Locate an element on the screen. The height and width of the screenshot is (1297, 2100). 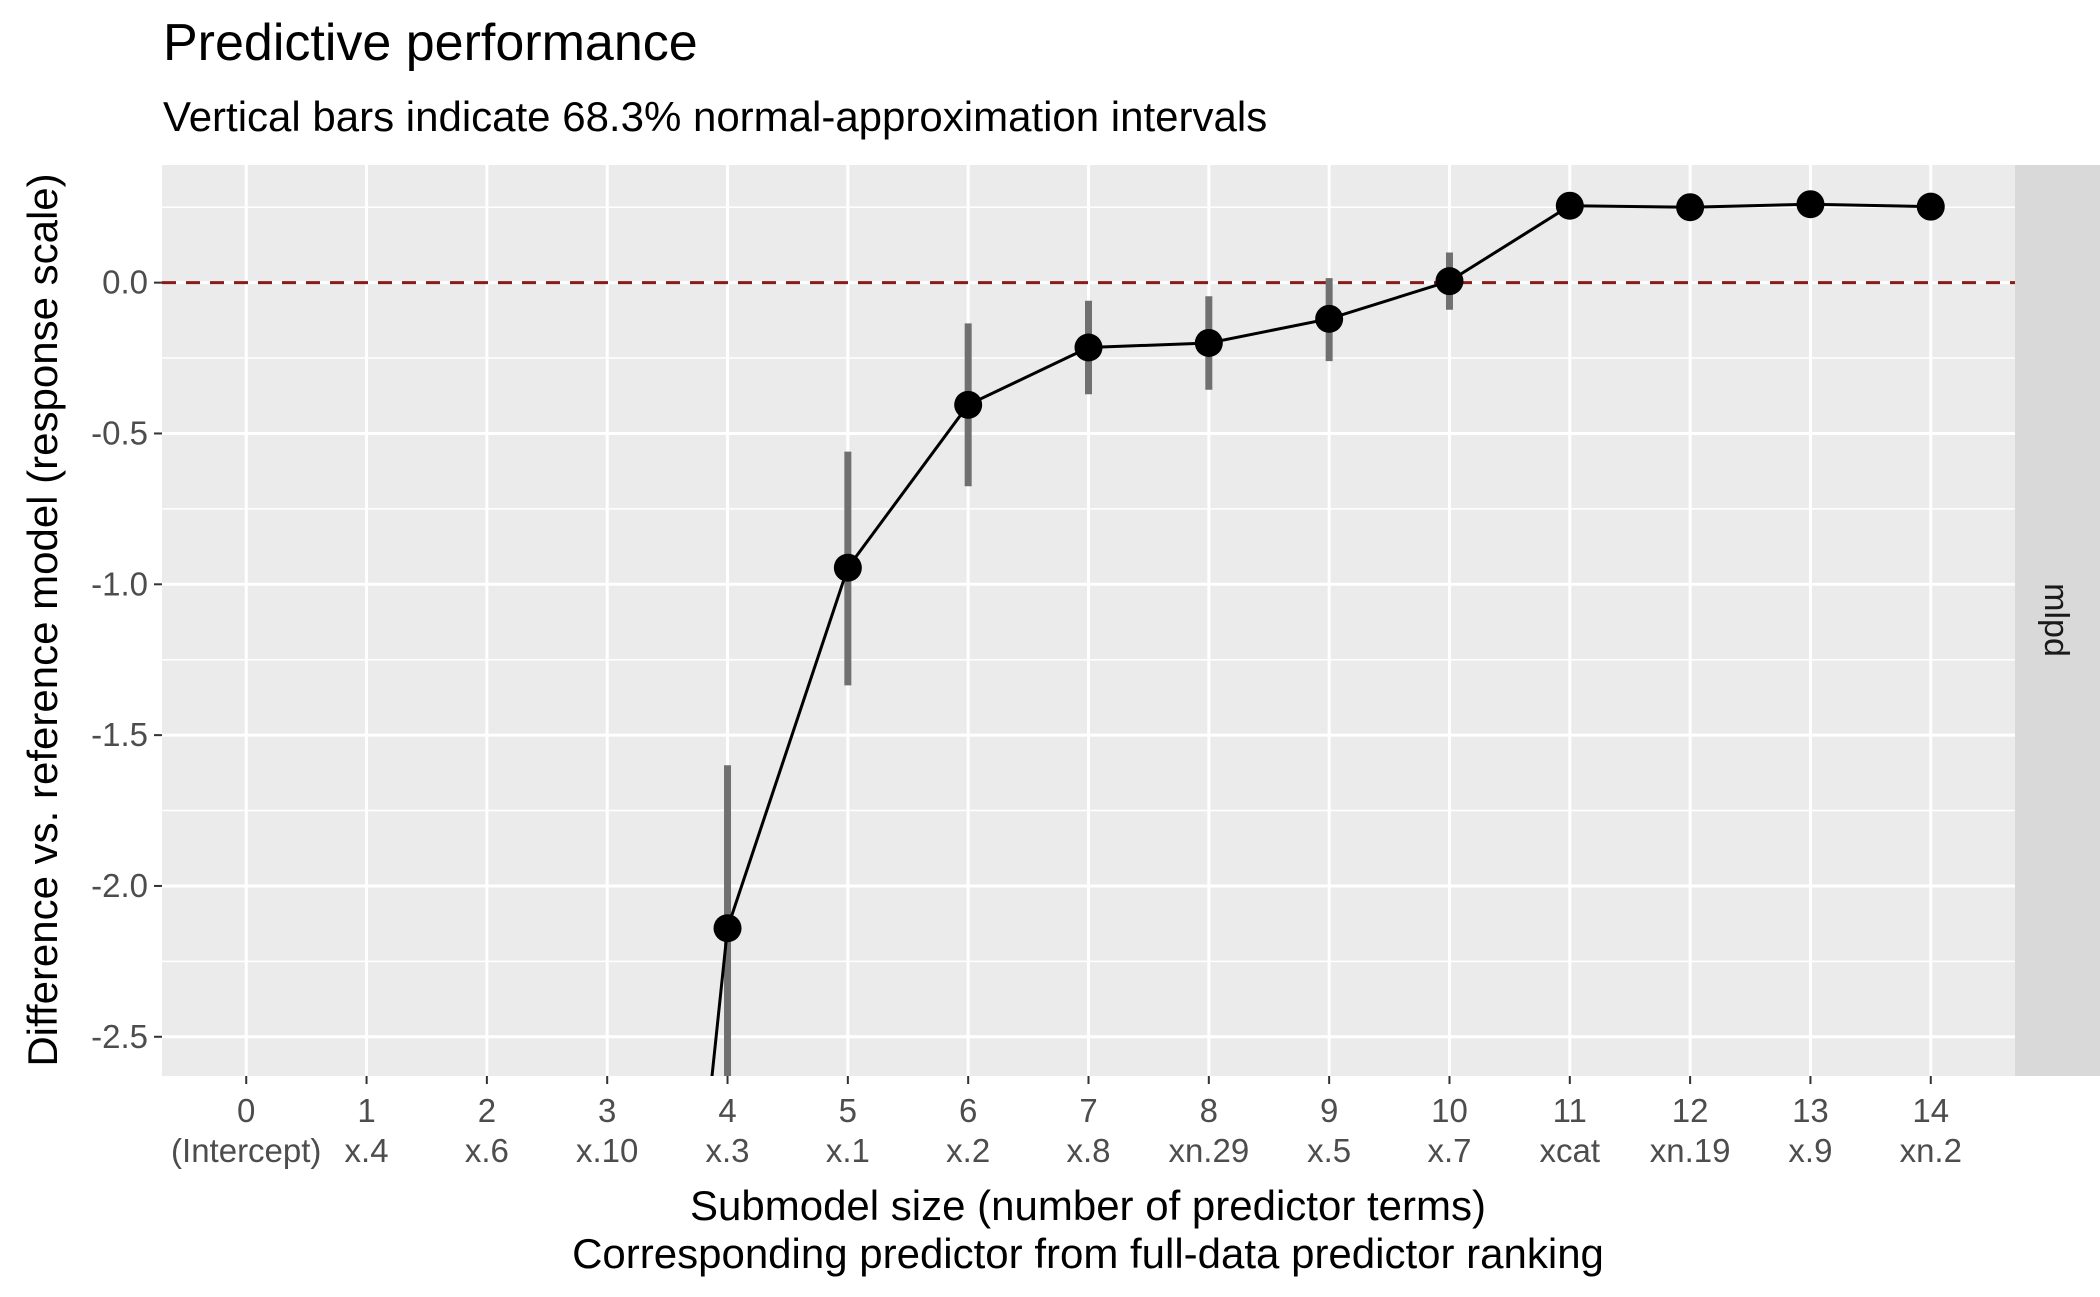
x-predictor-label: x.4 is located at coordinates (367, 1150).